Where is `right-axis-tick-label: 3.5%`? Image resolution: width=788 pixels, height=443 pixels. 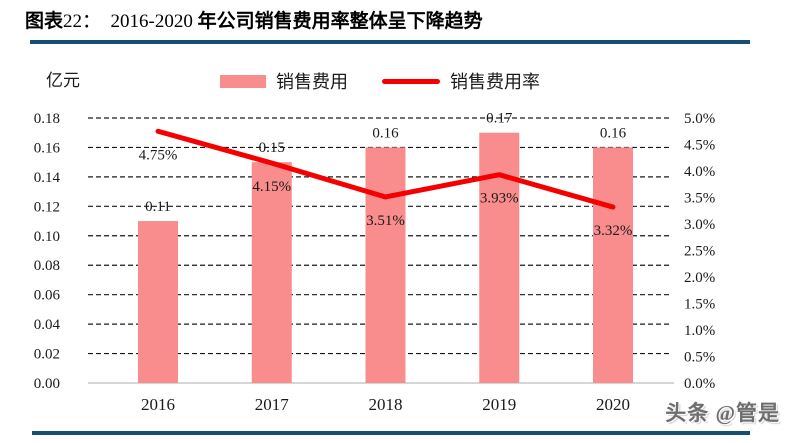
right-axis-tick-label: 3.5% is located at coordinates (699, 199).